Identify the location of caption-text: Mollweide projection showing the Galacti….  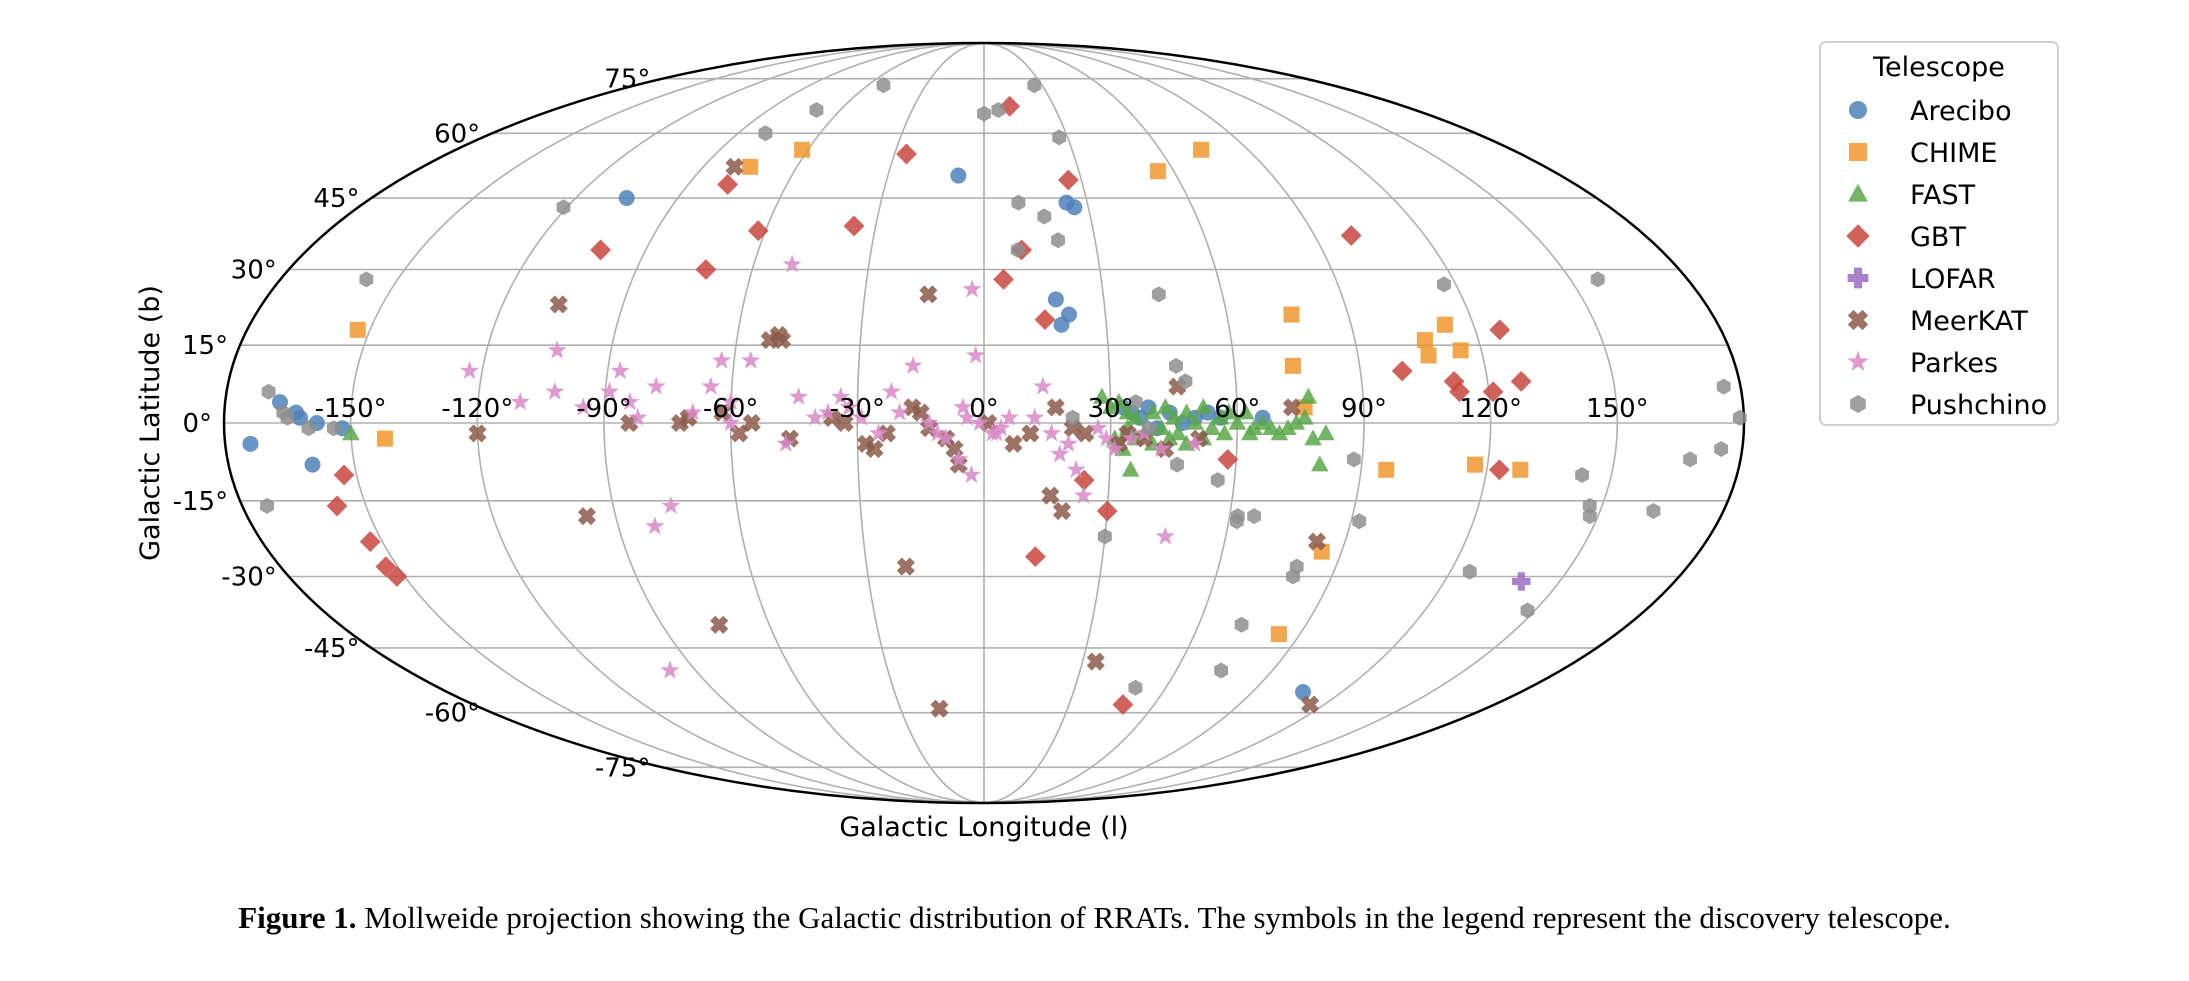
(1153, 917).